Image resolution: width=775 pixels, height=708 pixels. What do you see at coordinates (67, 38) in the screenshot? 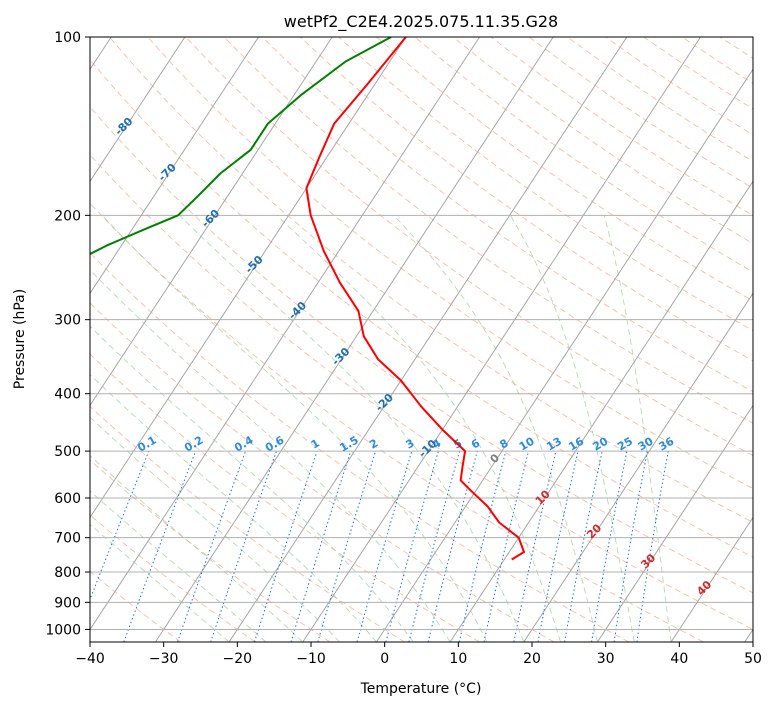
I see `y-tick-label: 100` at bounding box center [67, 38].